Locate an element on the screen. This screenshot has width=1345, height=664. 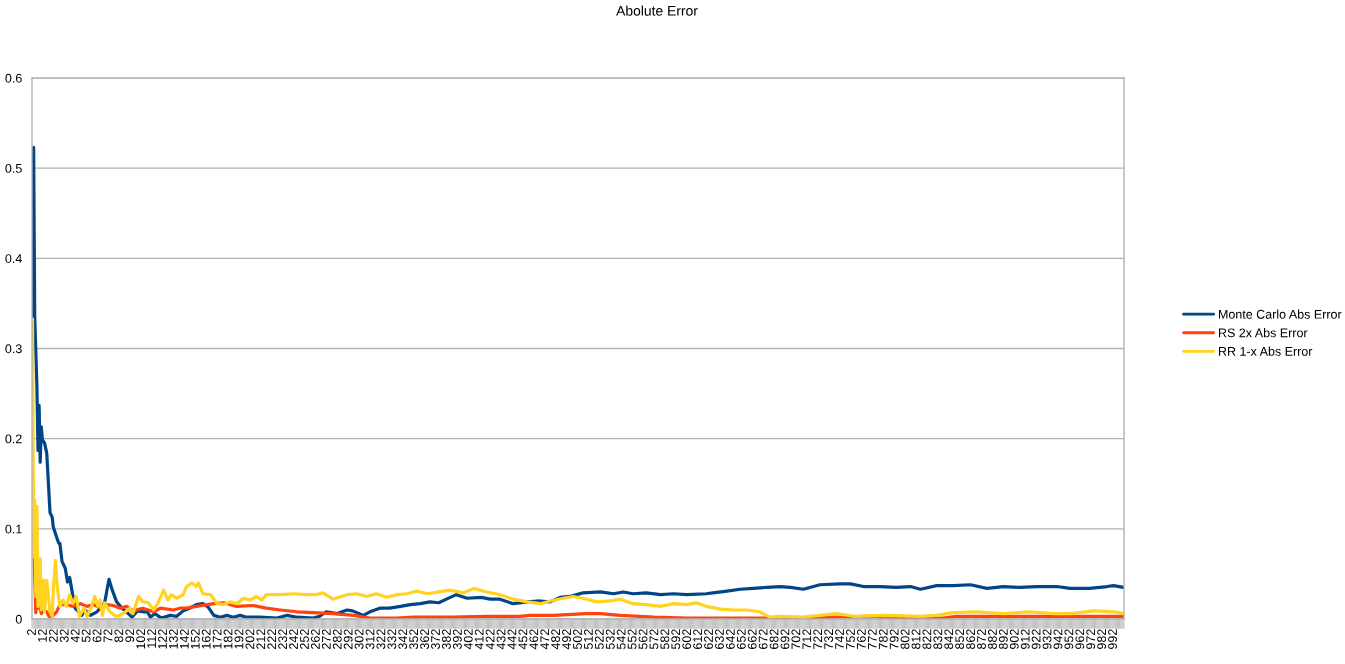
x-tick-label: 122 is located at coordinates (162, 639).